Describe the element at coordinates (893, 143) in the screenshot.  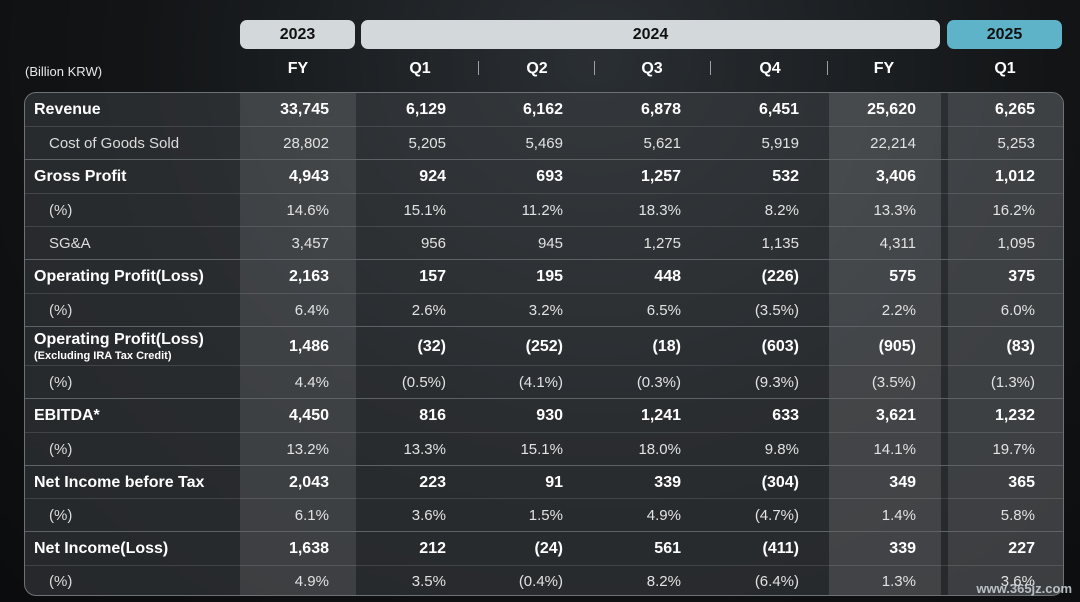
I see `table-cell: 22,214` at that location.